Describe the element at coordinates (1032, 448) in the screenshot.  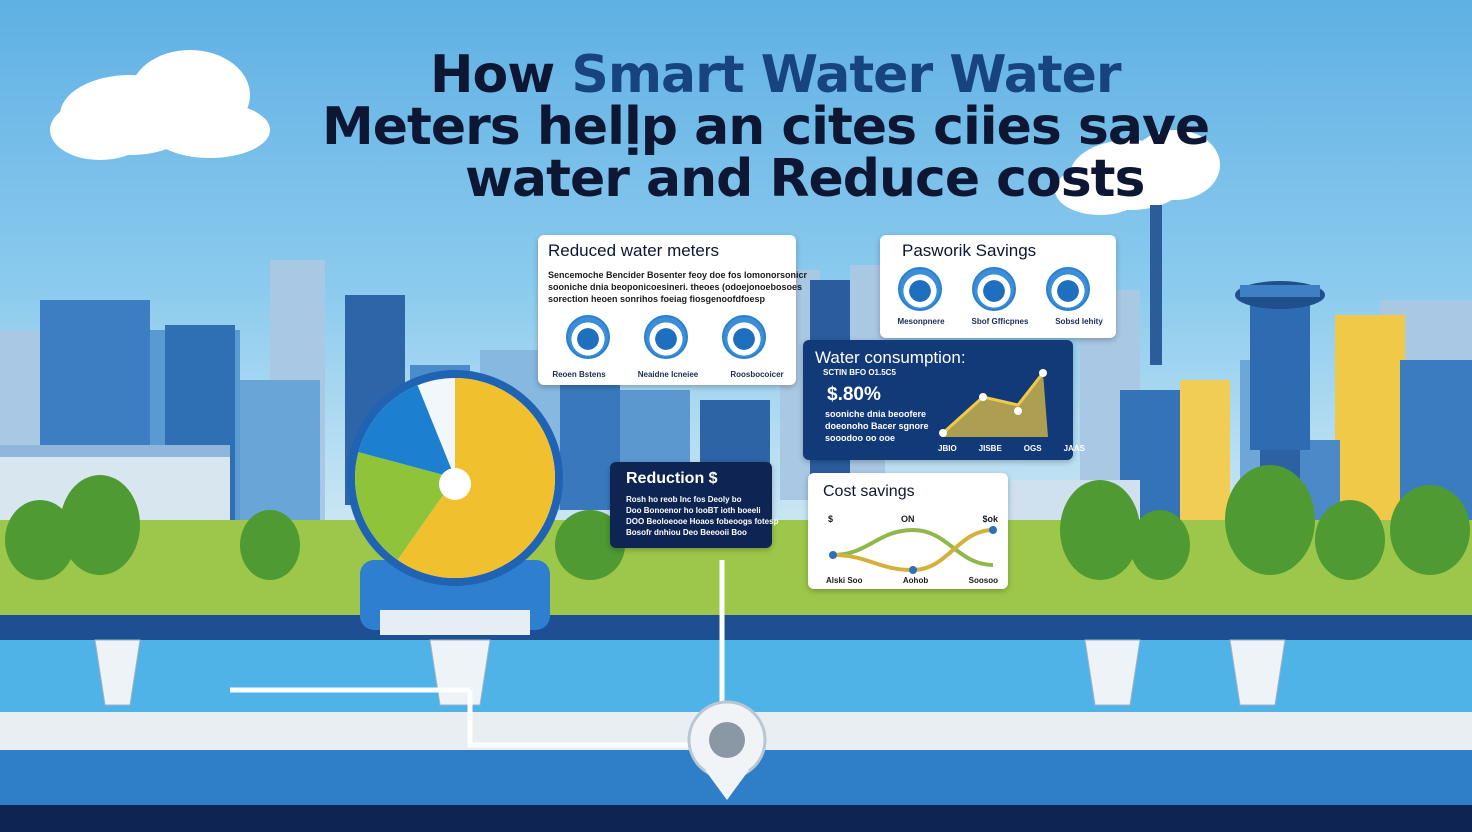
I see `axis-tick: OGS` at that location.